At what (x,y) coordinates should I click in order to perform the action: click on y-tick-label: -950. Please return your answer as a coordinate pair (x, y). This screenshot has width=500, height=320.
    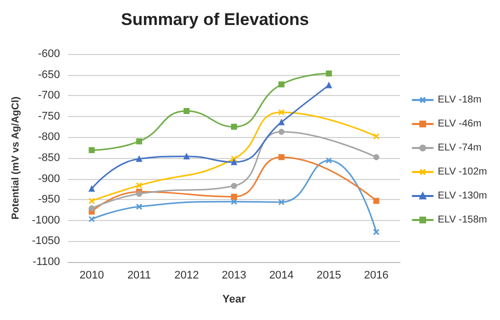
    Looking at the image, I should click on (49, 200).